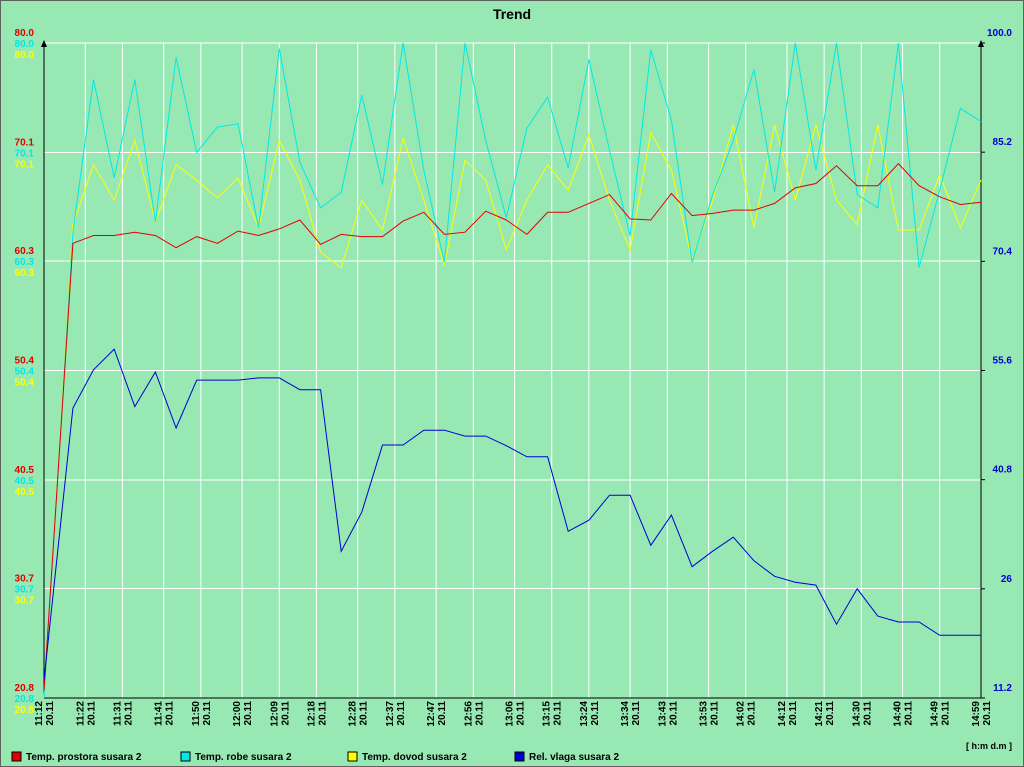 The width and height of the screenshot is (1024, 767). I want to click on x-tick-label: 14:59, so click(976, 714).